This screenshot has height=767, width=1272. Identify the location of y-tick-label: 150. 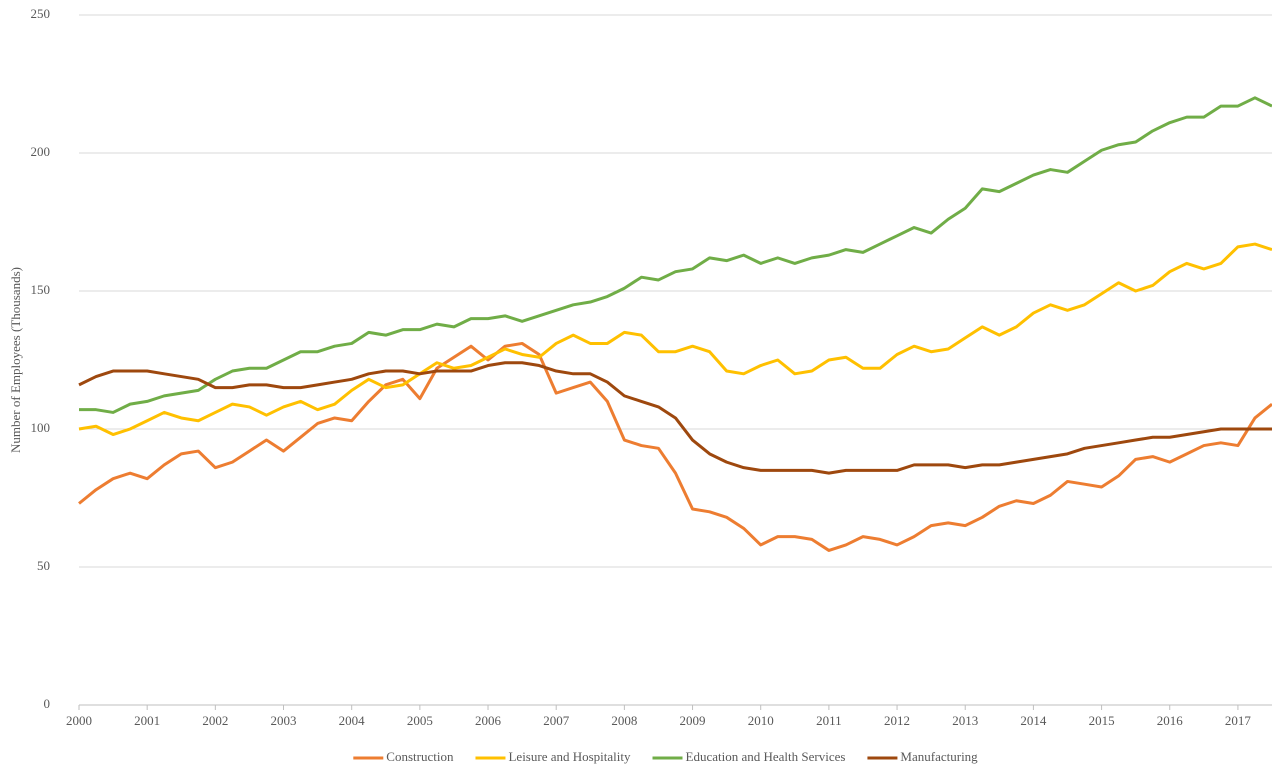
(41, 289).